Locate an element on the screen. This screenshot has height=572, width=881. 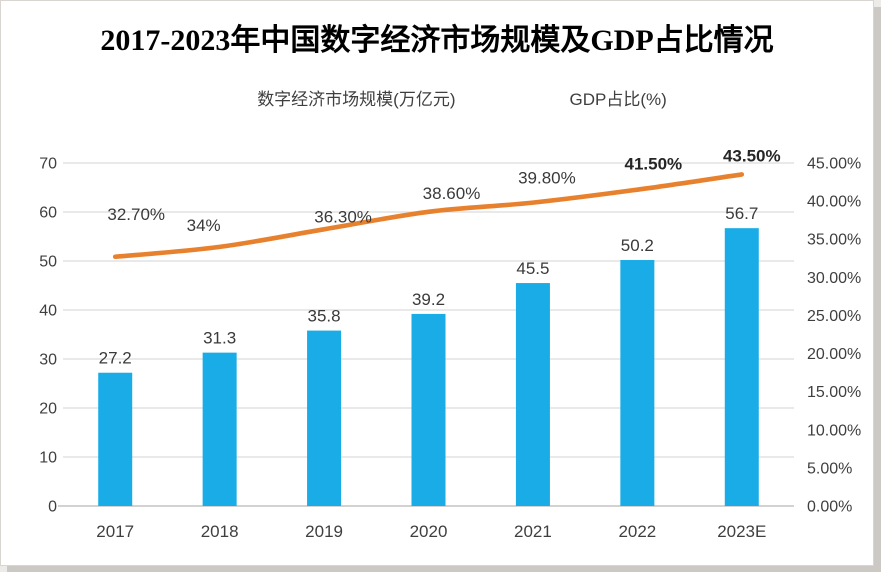
right-axis-tick-label: 20.00% is located at coordinates (834, 354).